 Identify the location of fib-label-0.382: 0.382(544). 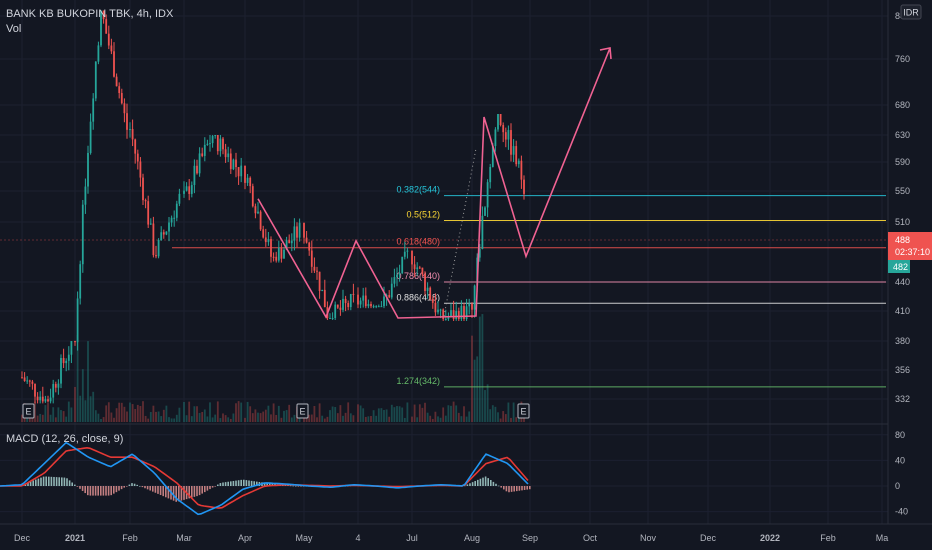
(418, 190).